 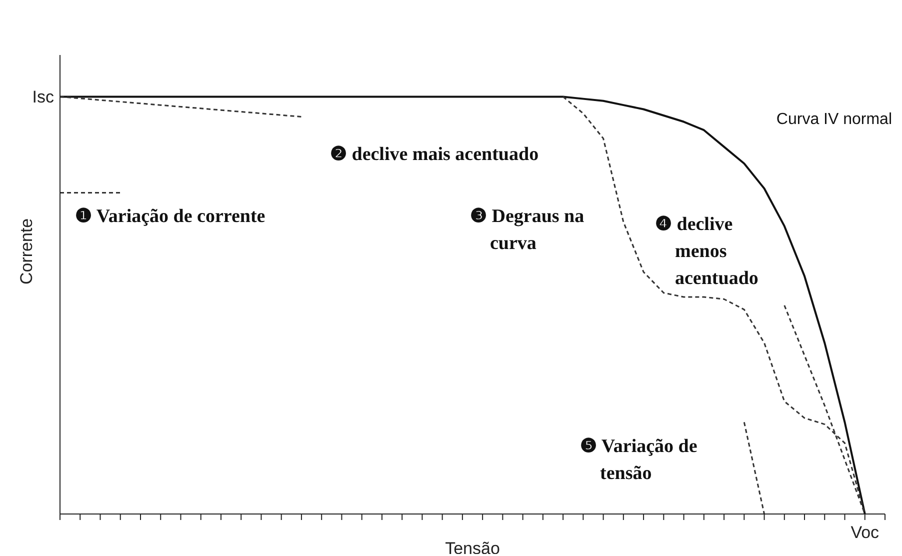 I want to click on annotation: ❹ declive menos acentuado, so click(x=706, y=251).